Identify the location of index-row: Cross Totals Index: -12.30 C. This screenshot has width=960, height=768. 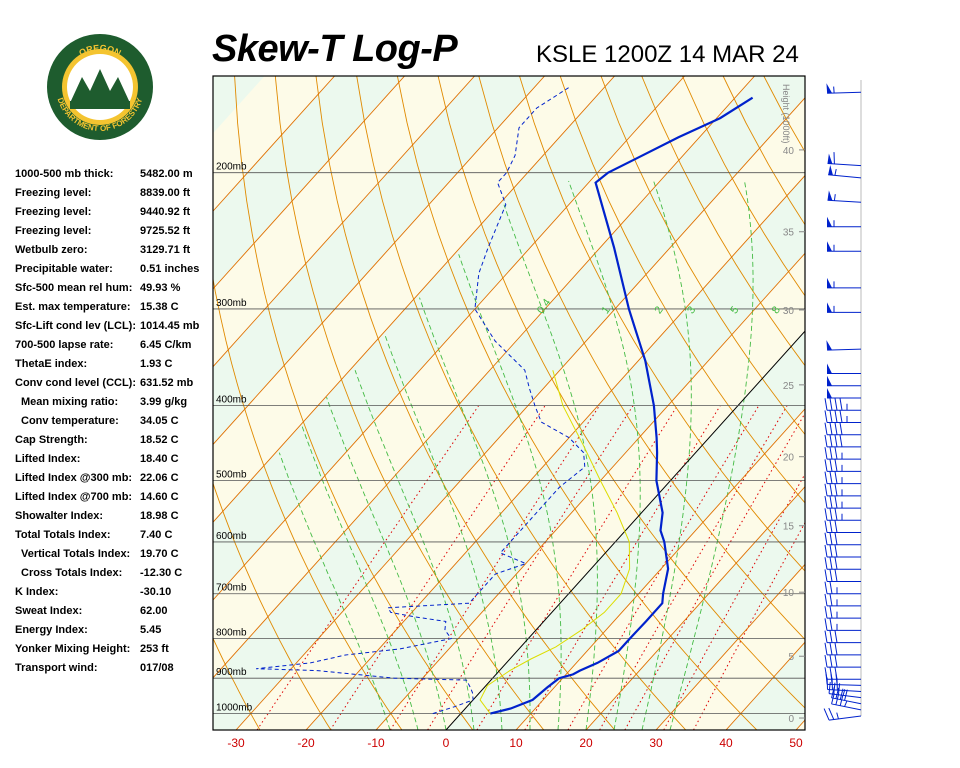
(115, 576).